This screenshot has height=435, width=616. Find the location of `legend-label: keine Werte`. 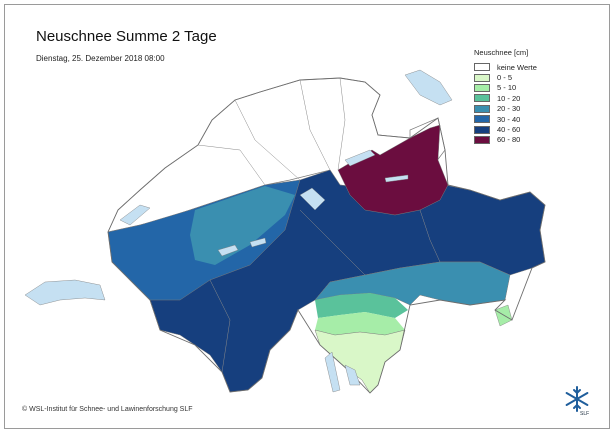

legend-label: keine Werte is located at coordinates (517, 67).